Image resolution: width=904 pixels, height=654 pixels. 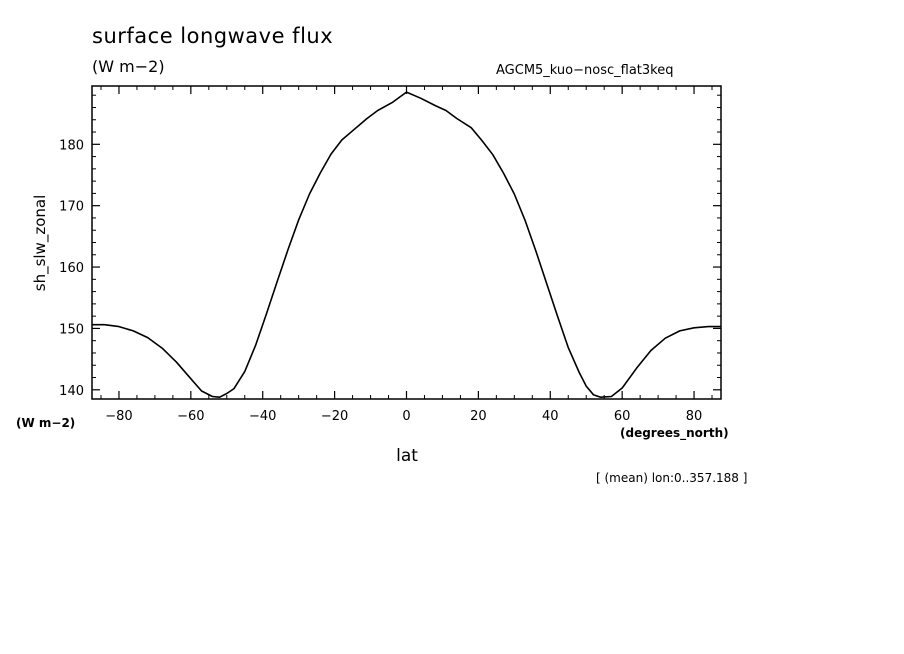 What do you see at coordinates (71, 329) in the screenshot?
I see `y-tick-label: 150` at bounding box center [71, 329].